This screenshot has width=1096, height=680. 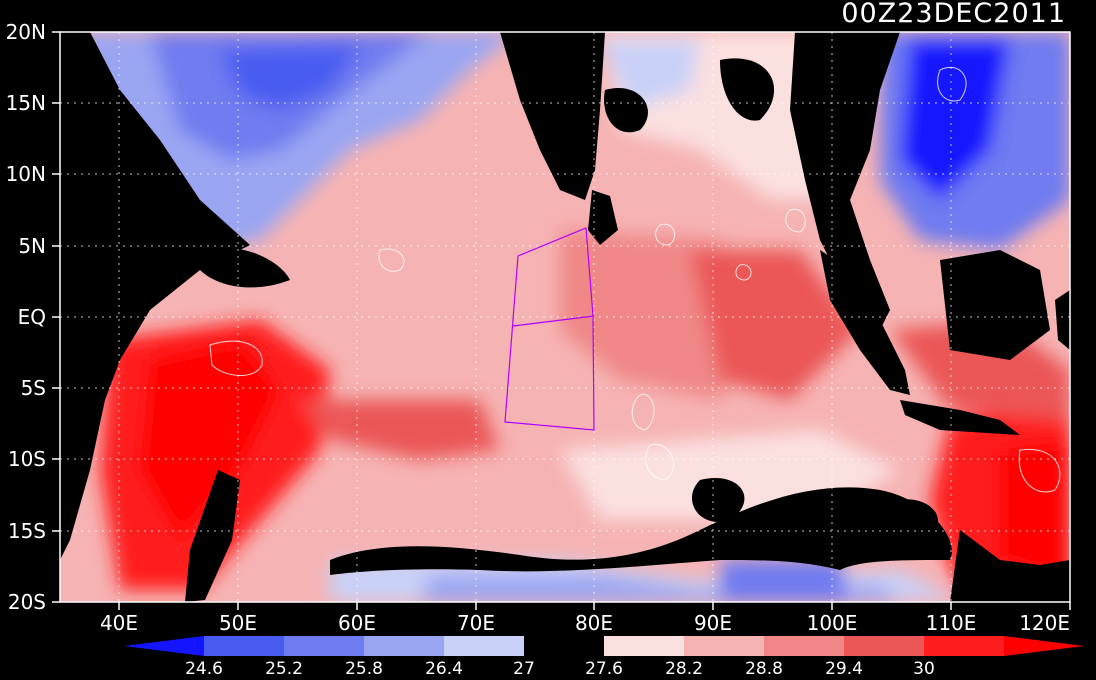 What do you see at coordinates (444, 669) in the screenshot?
I see `colorbar-label: 26.4` at bounding box center [444, 669].